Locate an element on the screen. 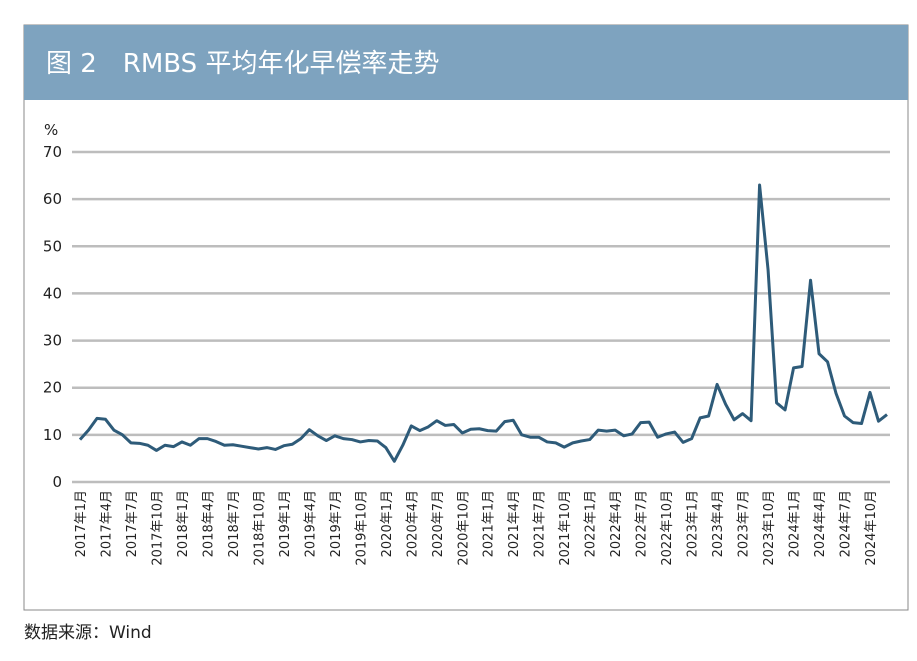 The image size is (917, 661). x-tick-label: 2020年7月 is located at coordinates (438, 523).